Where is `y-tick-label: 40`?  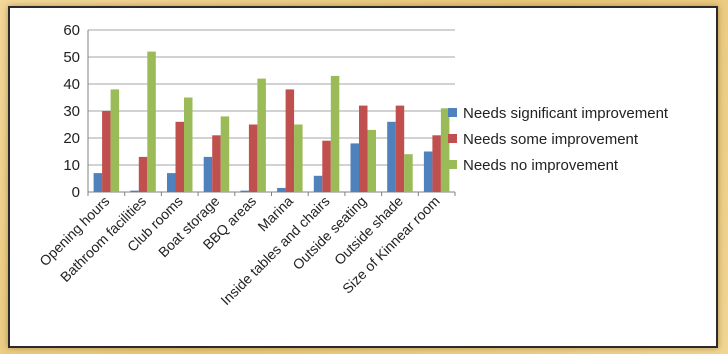 y-tick-label: 40 is located at coordinates (71, 84).